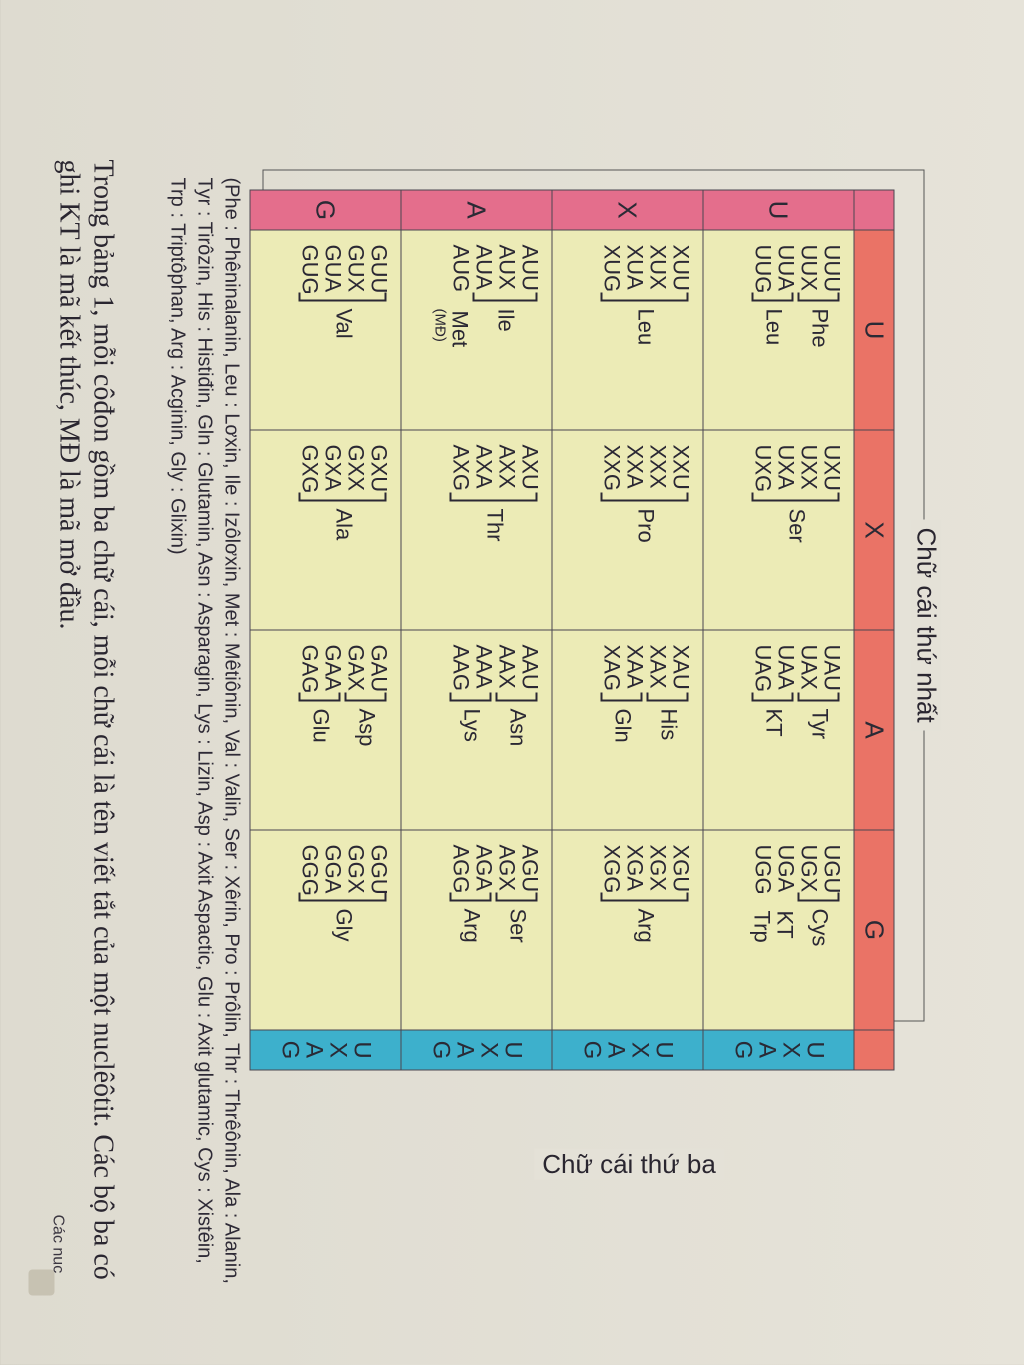 This screenshot has width=1024, height=1365. I want to click on codon: AUG, so click(461, 268).